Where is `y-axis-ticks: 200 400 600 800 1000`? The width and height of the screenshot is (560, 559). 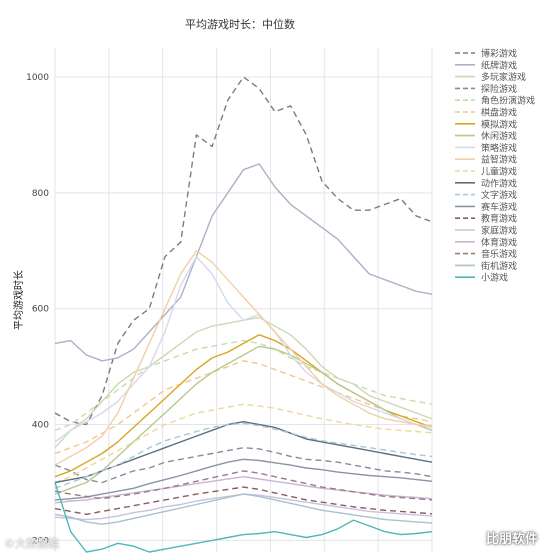
y-axis-ticks: 200 400 600 800 1000 is located at coordinates (37, 309).